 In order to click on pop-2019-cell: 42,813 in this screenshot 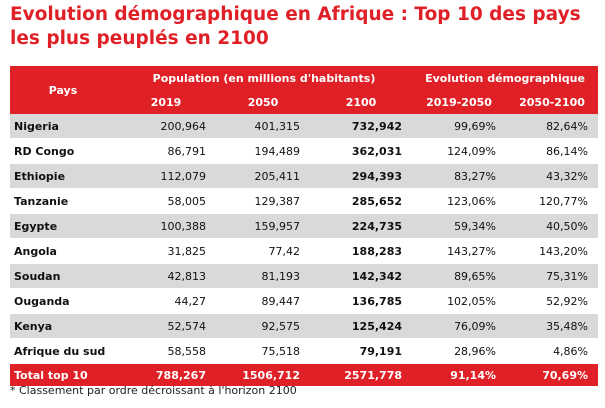, I will do `click(166, 276)`.